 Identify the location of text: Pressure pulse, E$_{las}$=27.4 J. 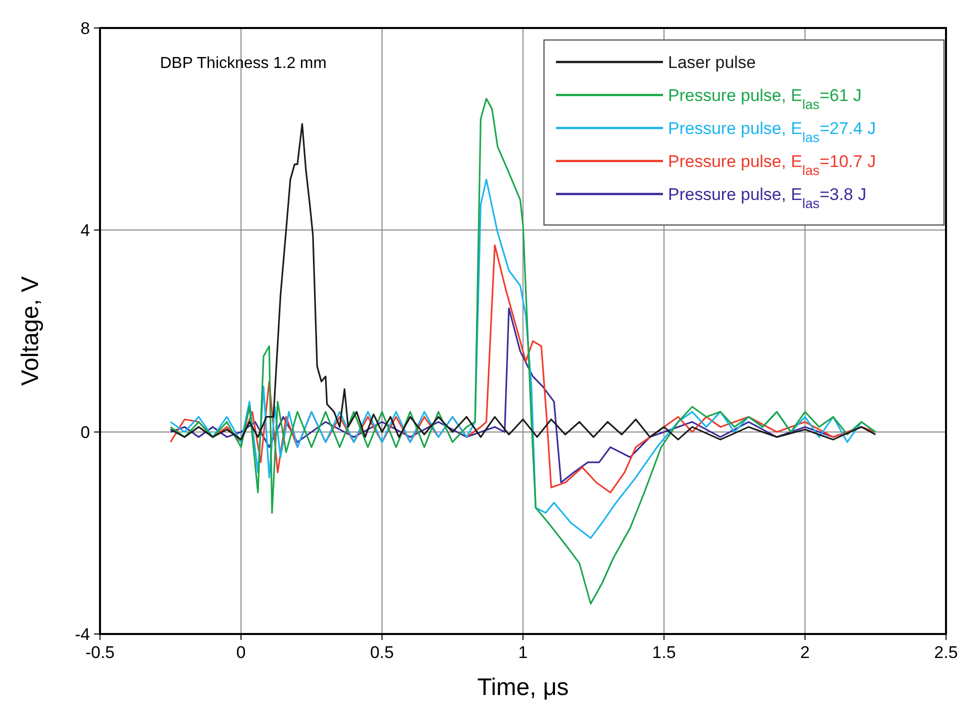
(772, 131).